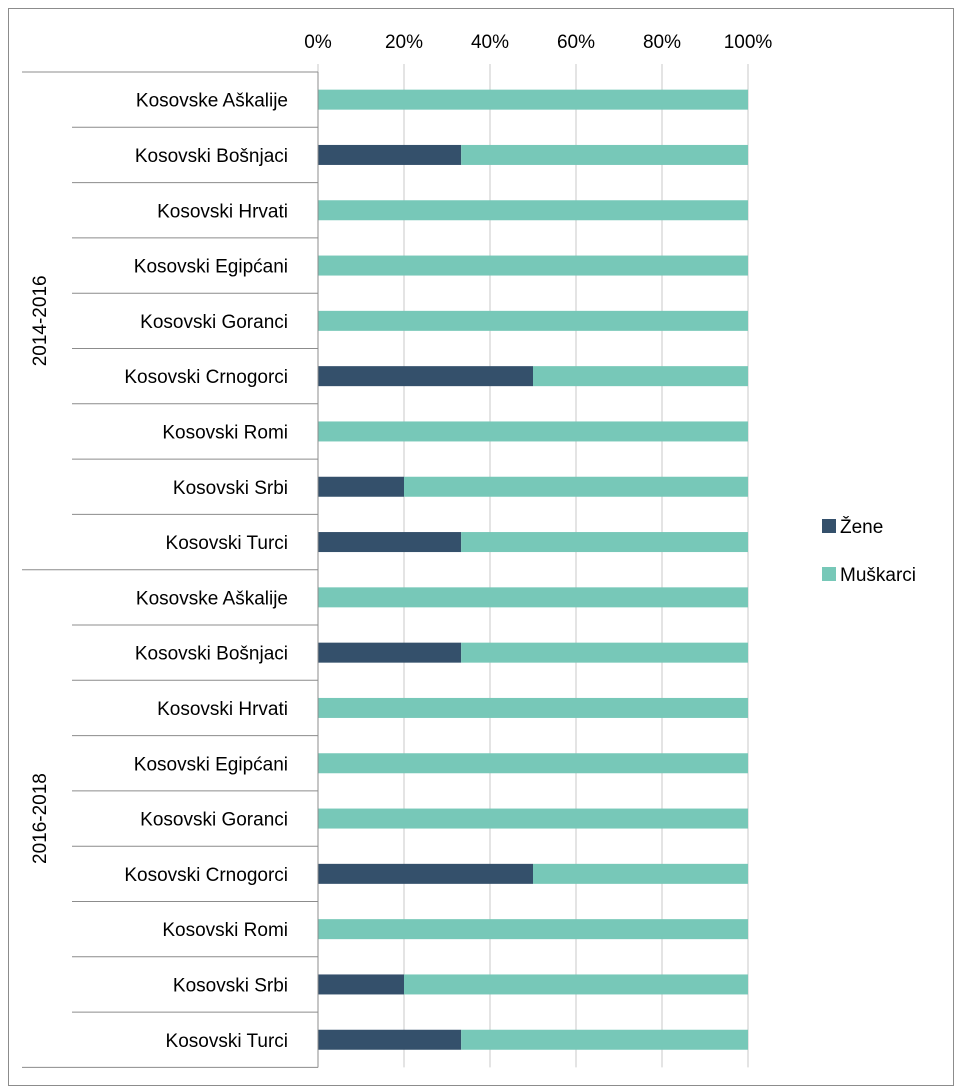 The image size is (956, 1088). I want to click on legend-label: Muškarci, so click(878, 575).